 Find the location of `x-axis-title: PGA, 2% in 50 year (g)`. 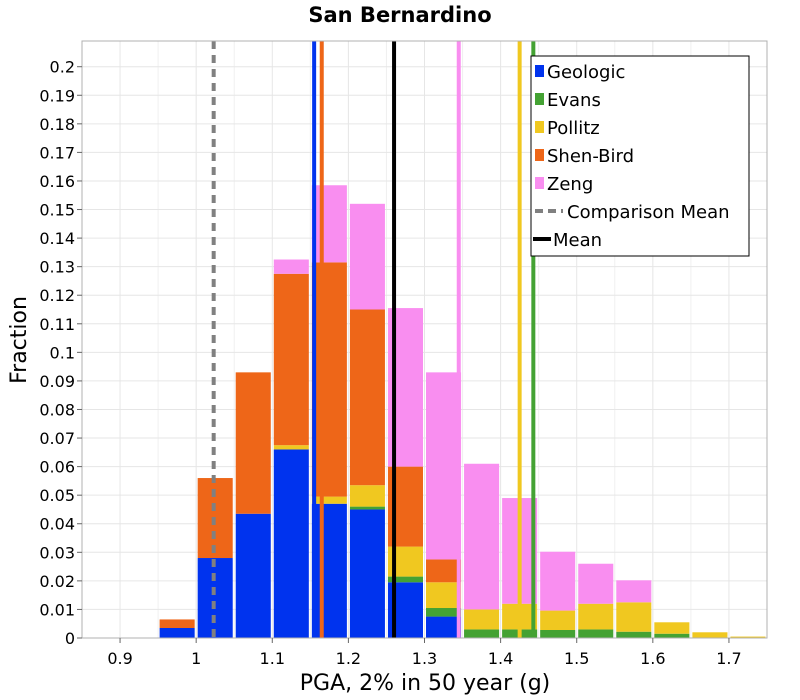

x-axis-title: PGA, 2% in 50 year (g) is located at coordinates (425, 683).